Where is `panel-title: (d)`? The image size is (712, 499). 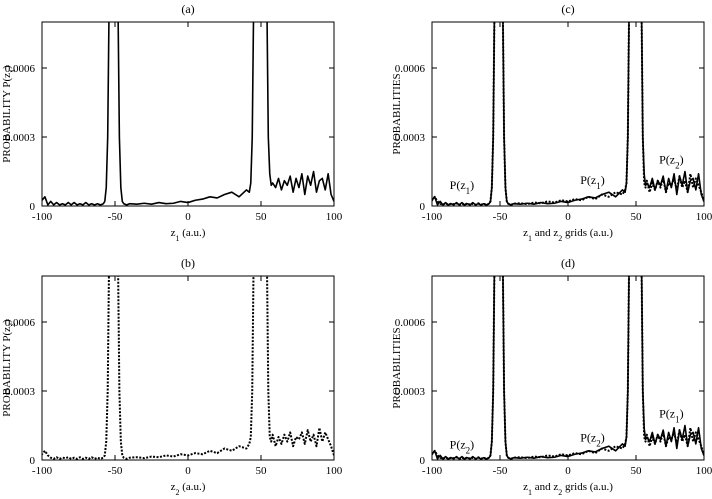
panel-title: (d) is located at coordinates (568, 263).